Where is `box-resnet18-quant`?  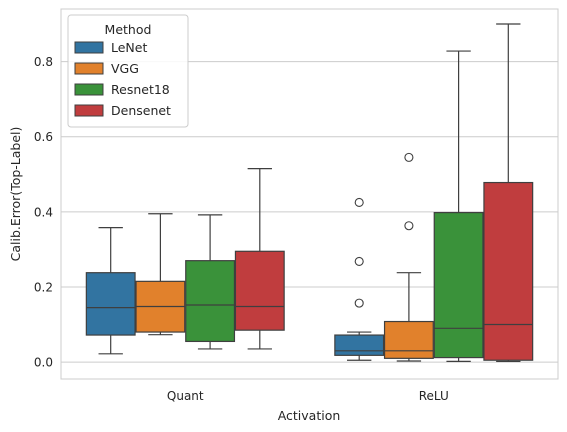
box-resnet18-quant is located at coordinates (210, 282).